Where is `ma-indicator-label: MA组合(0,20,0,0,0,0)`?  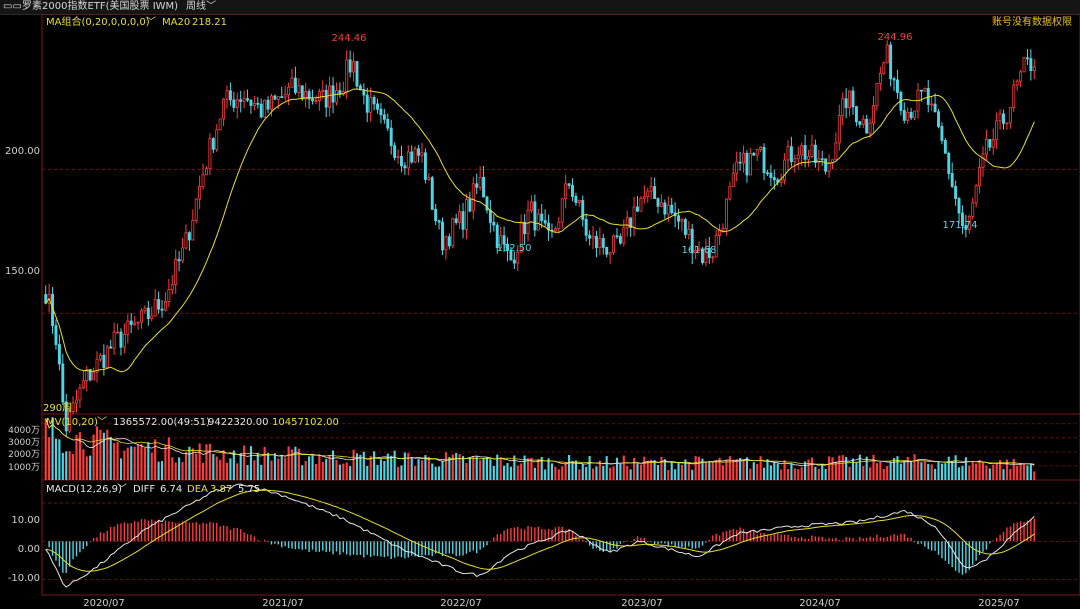 ma-indicator-label: MA组合(0,20,0,0,0,0) is located at coordinates (98, 21).